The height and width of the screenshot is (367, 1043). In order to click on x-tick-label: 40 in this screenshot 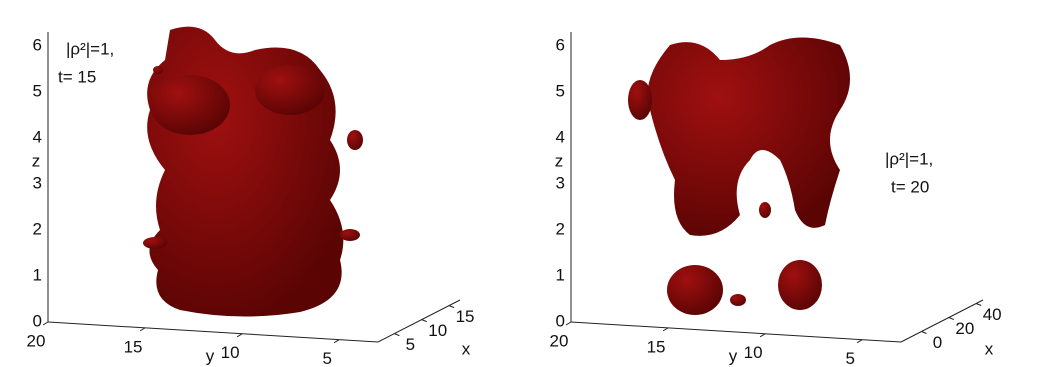, I will do `click(992, 314)`.